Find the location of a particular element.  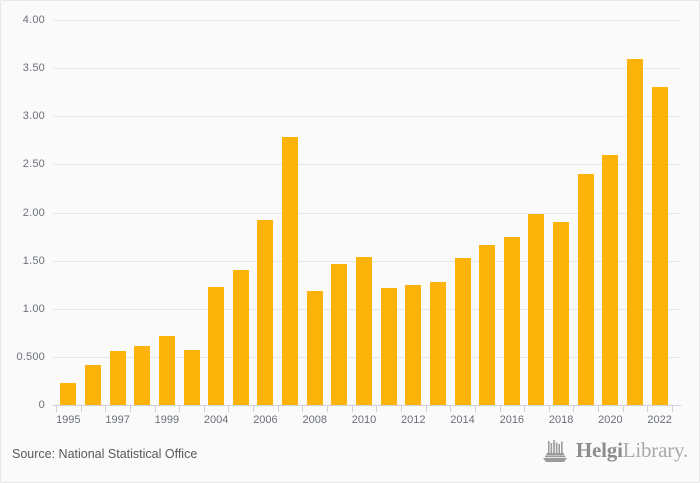

x-axis-tick-label: 2018 is located at coordinates (561, 420).